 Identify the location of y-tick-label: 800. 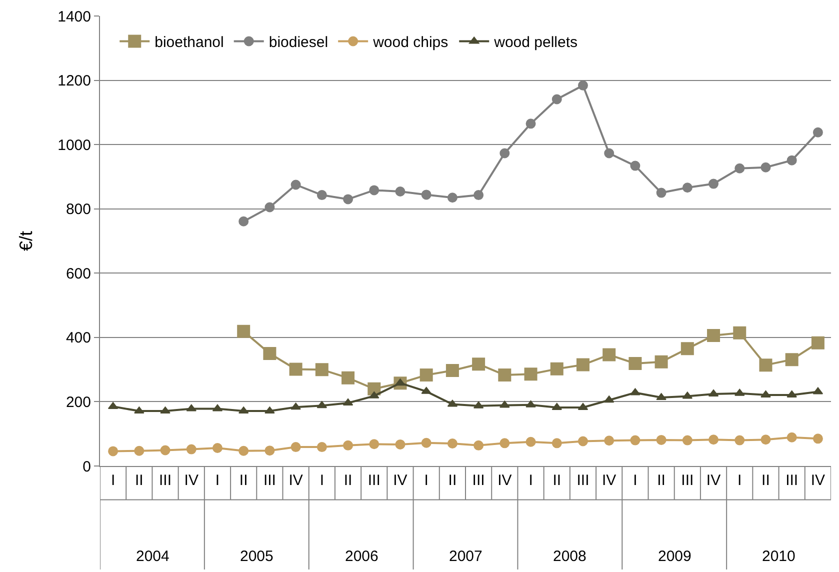
(78, 209).